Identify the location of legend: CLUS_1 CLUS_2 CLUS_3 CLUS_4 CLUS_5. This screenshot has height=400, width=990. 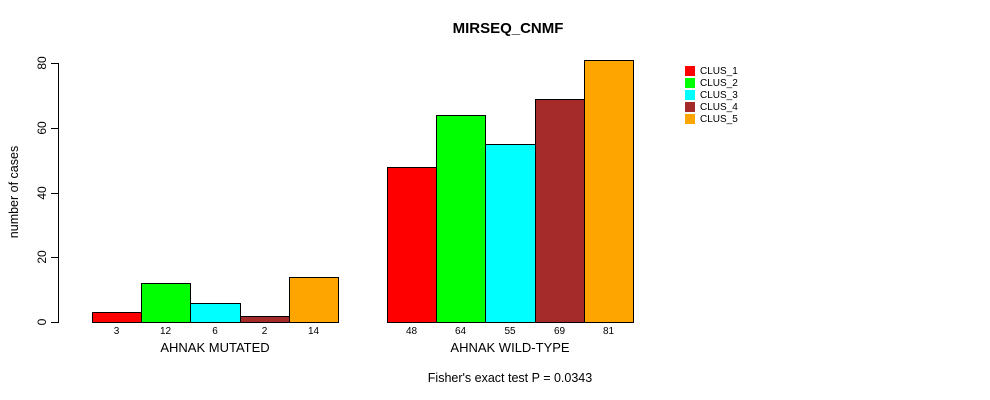
(711, 95).